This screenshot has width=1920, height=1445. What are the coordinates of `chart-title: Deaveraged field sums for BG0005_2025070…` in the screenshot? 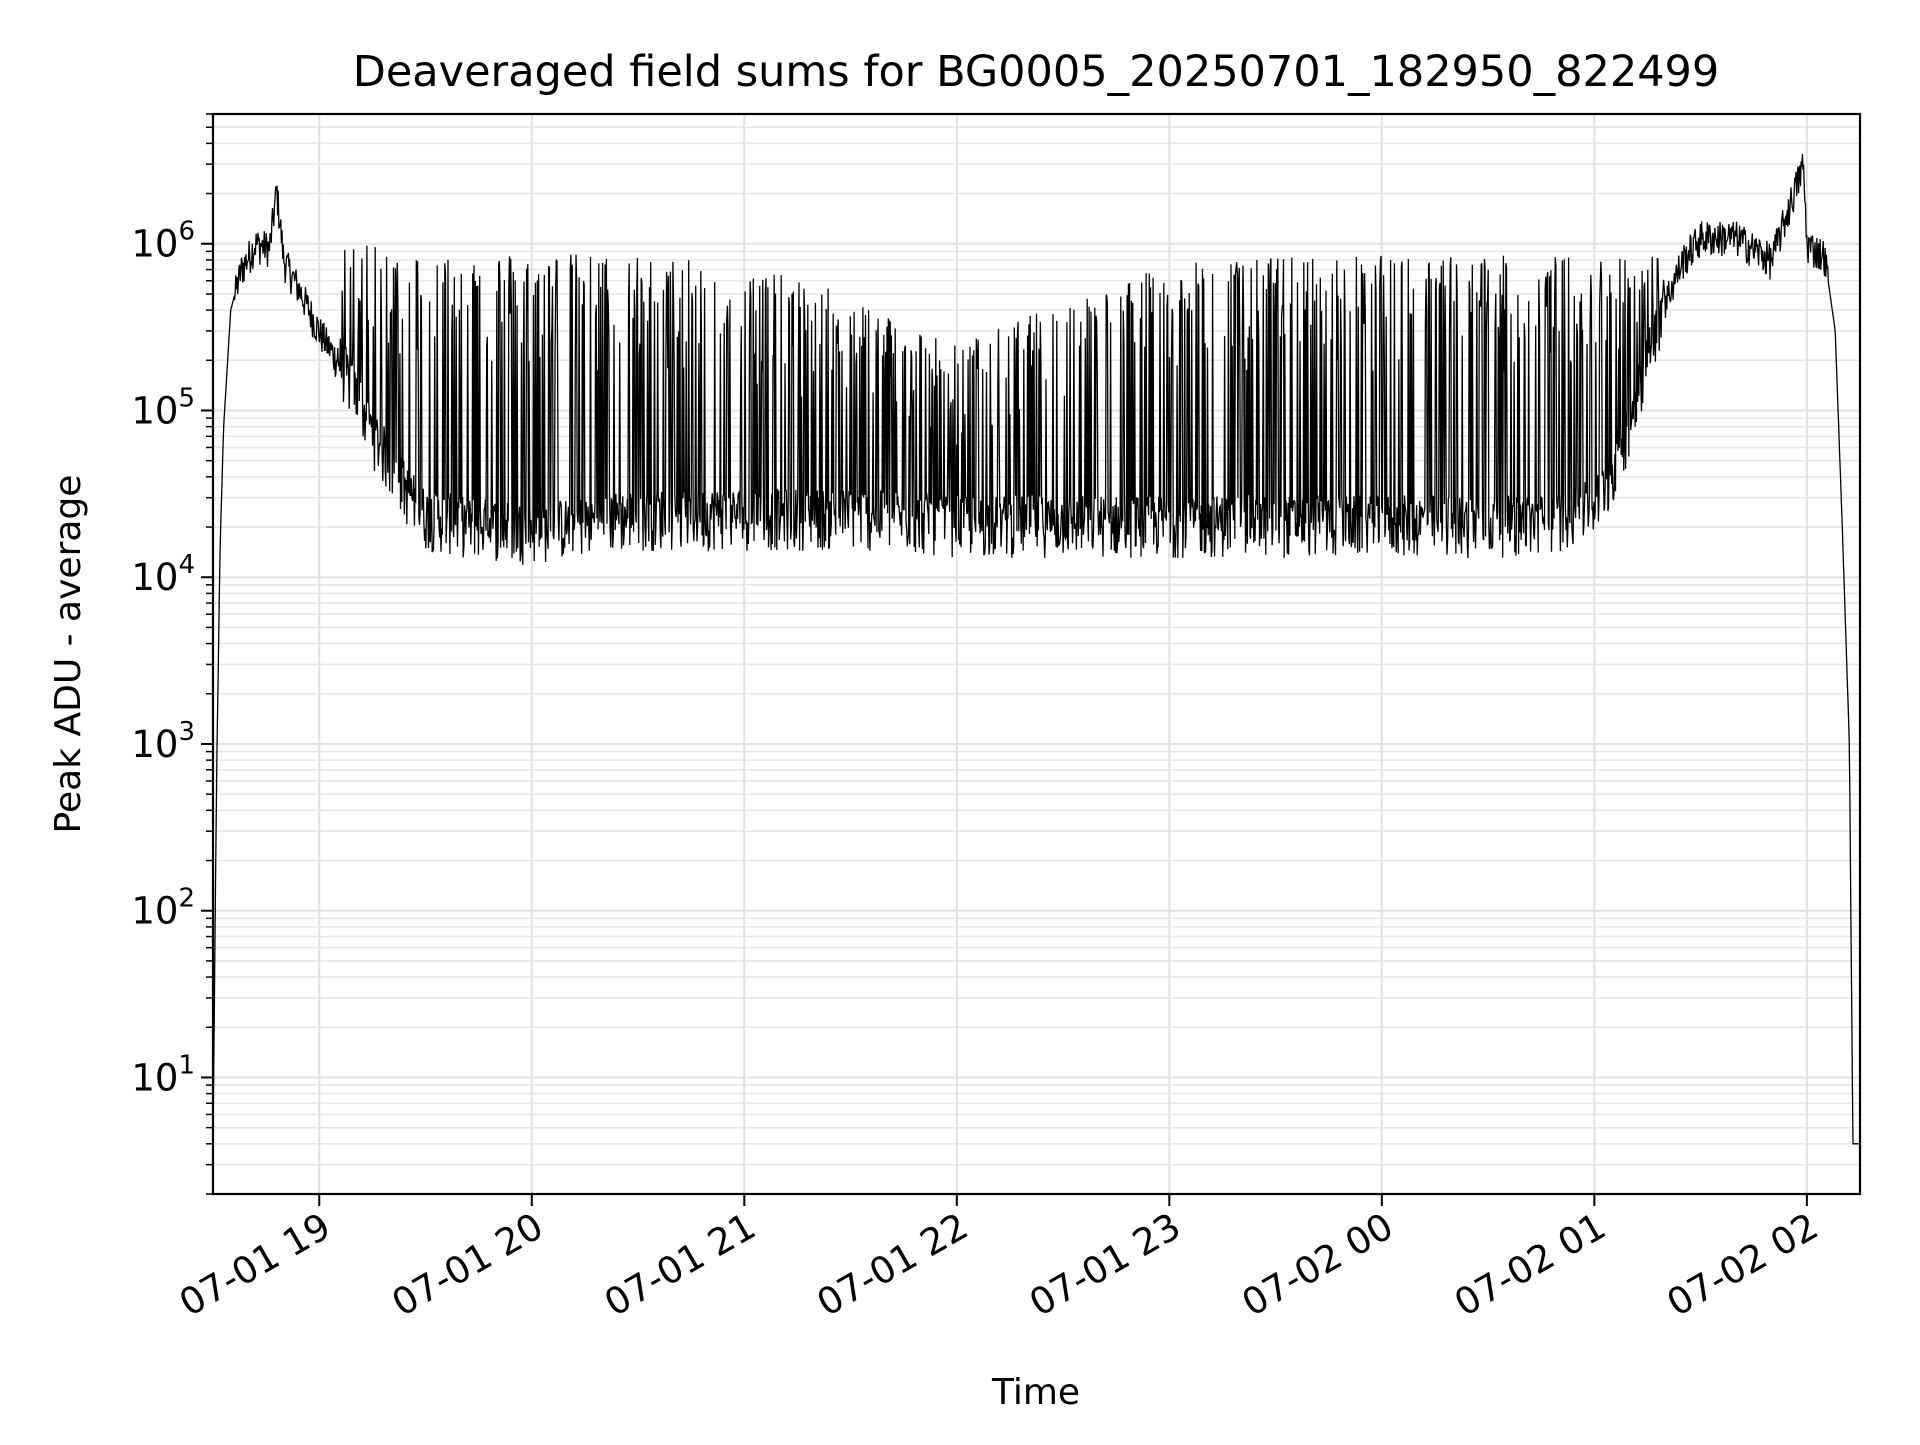 It's located at (1036, 72).